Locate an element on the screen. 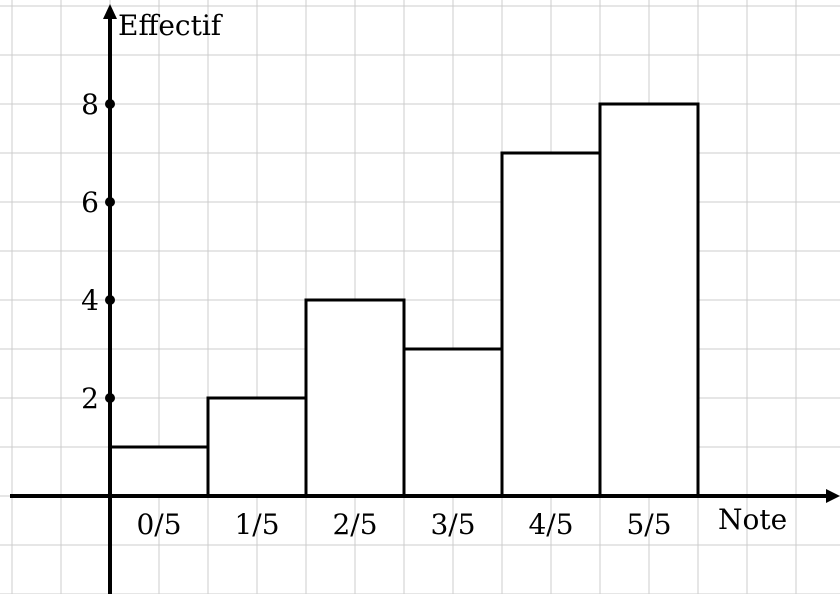 Image resolution: width=840 pixels, height=594 pixels. x-axis-label: Note is located at coordinates (752, 519).